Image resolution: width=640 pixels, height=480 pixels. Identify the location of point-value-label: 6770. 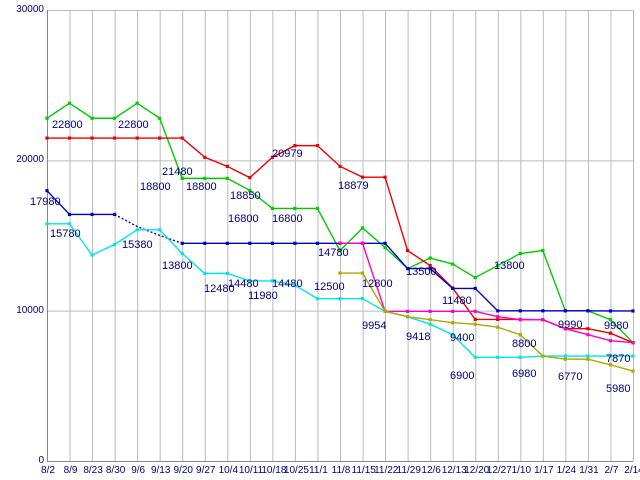
(570, 377).